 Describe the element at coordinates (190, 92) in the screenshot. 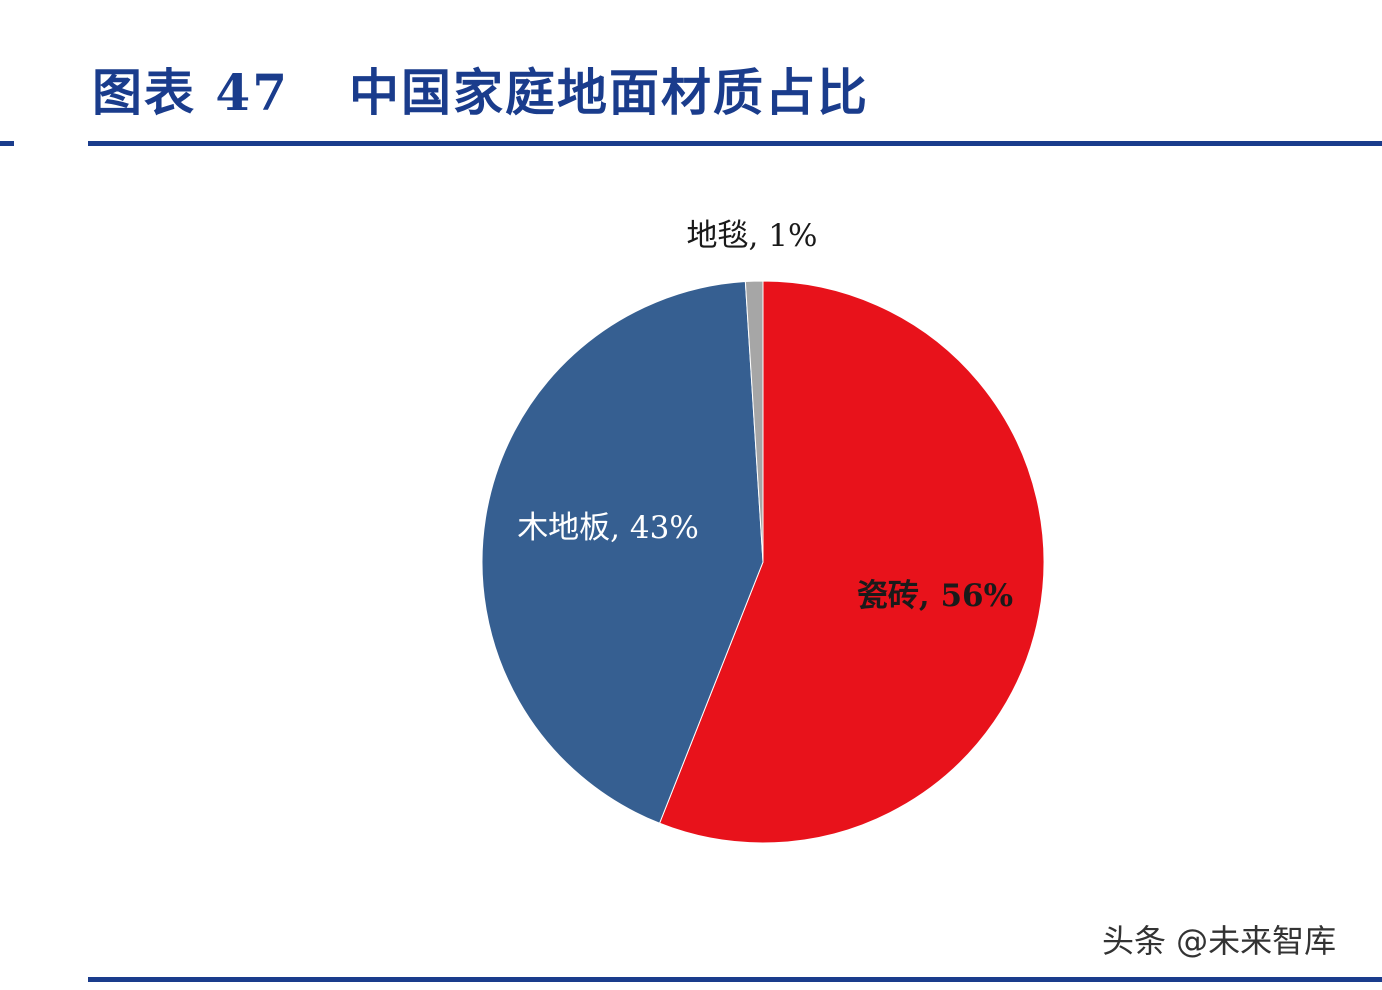

I see `figure-number: 图表 47` at that location.